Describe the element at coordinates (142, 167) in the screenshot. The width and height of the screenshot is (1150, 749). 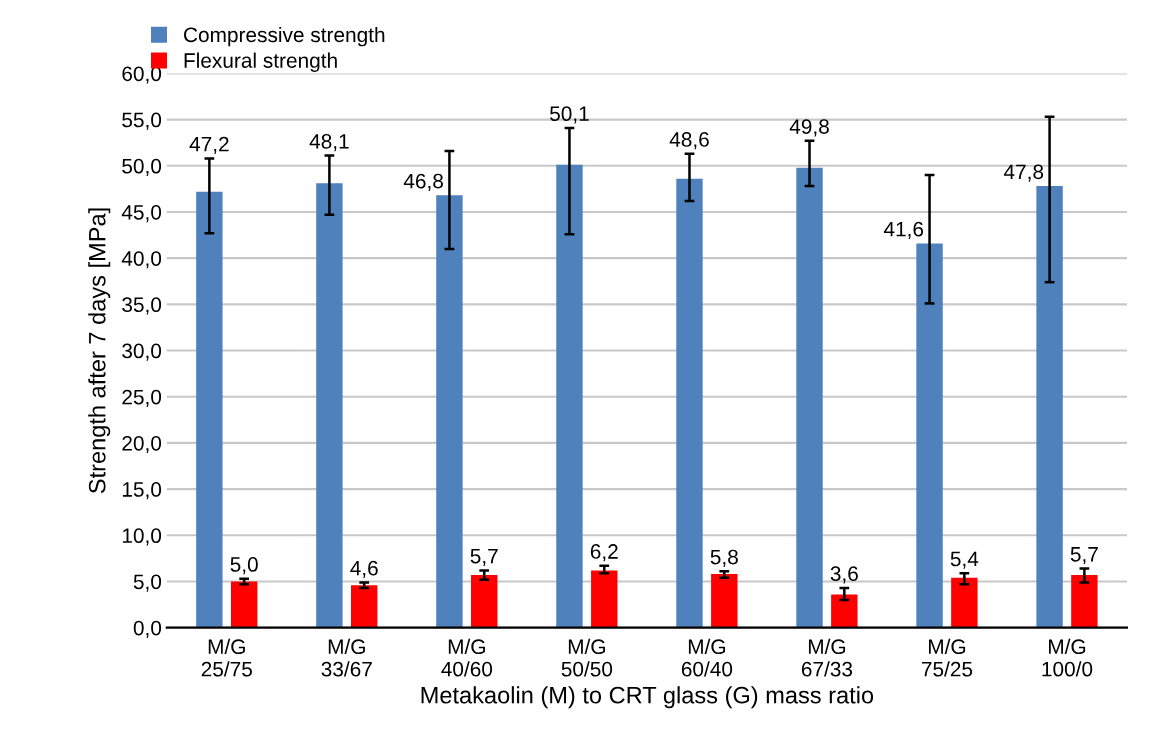
I see `y-tick-label: 50,0` at that location.